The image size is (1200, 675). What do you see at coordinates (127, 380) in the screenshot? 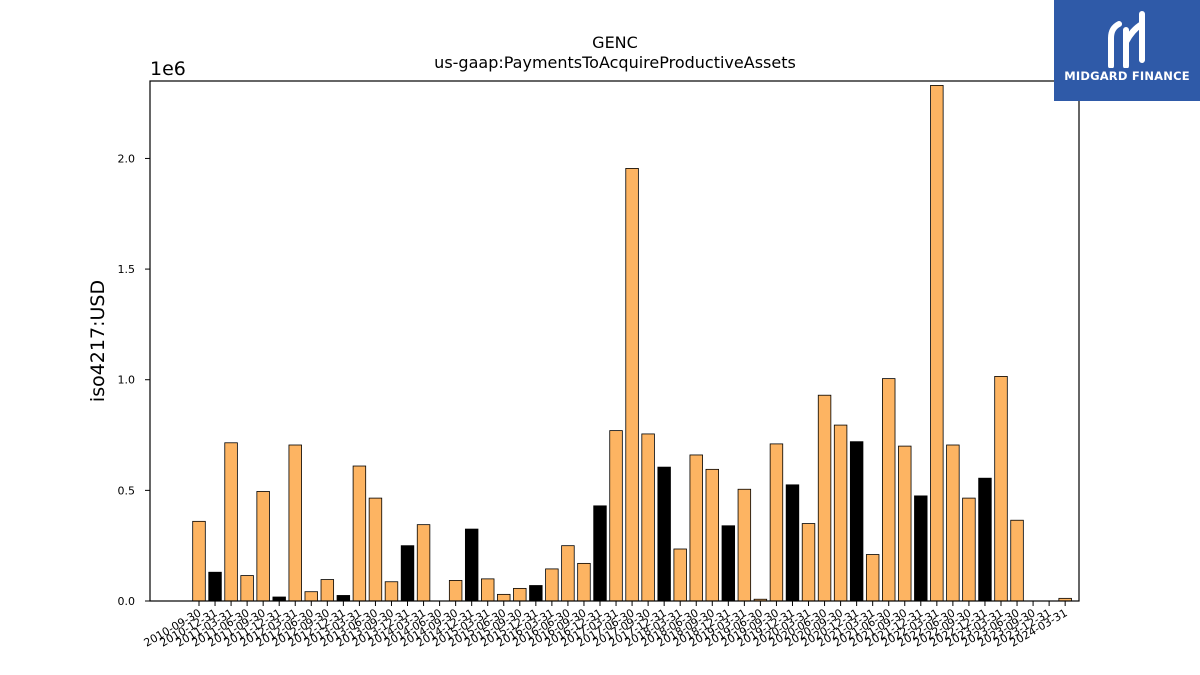
I see `y-tick-label: 1.0` at bounding box center [127, 380].